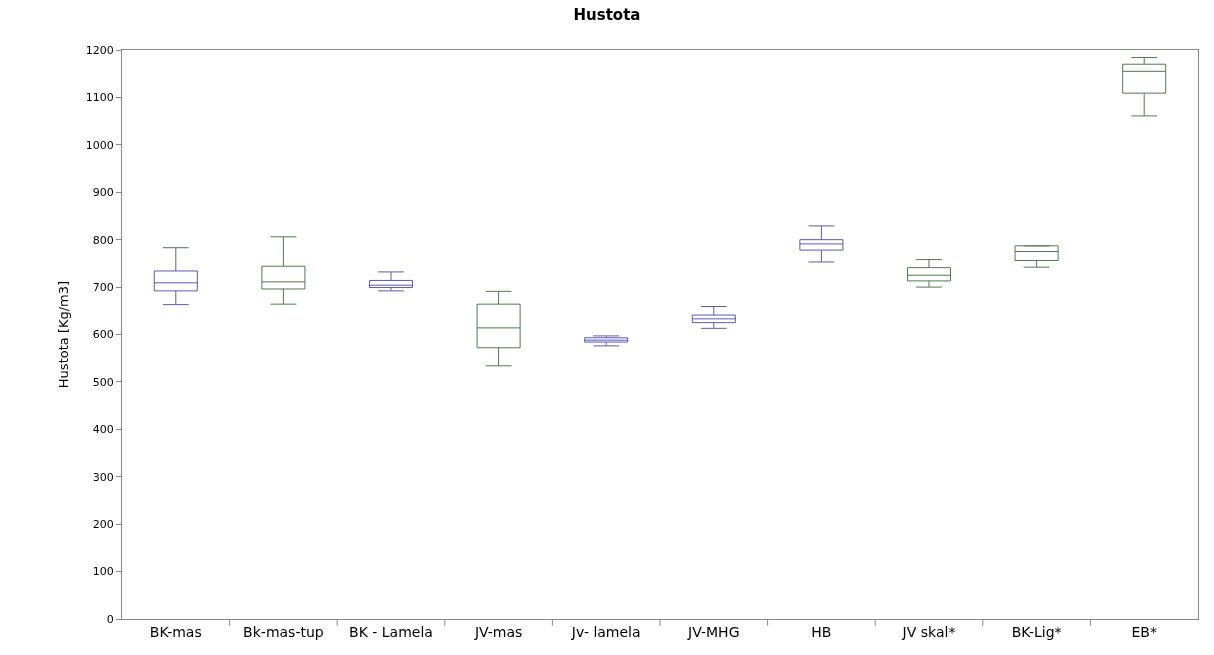  I want to click on x-tick-label: JV-MHG, so click(713, 631).